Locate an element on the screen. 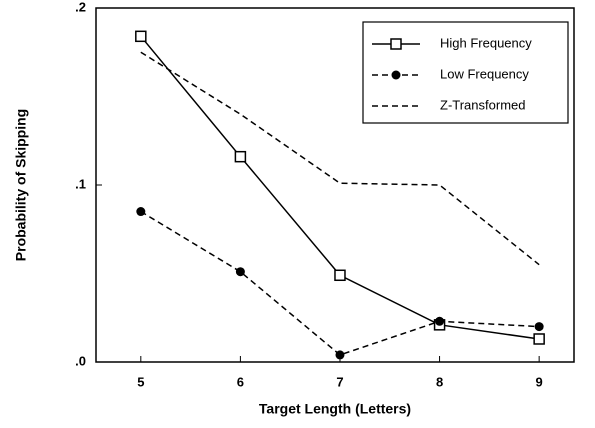 The image size is (595, 428). x-axis-label: Target Length (Letters) is located at coordinates (335, 409).